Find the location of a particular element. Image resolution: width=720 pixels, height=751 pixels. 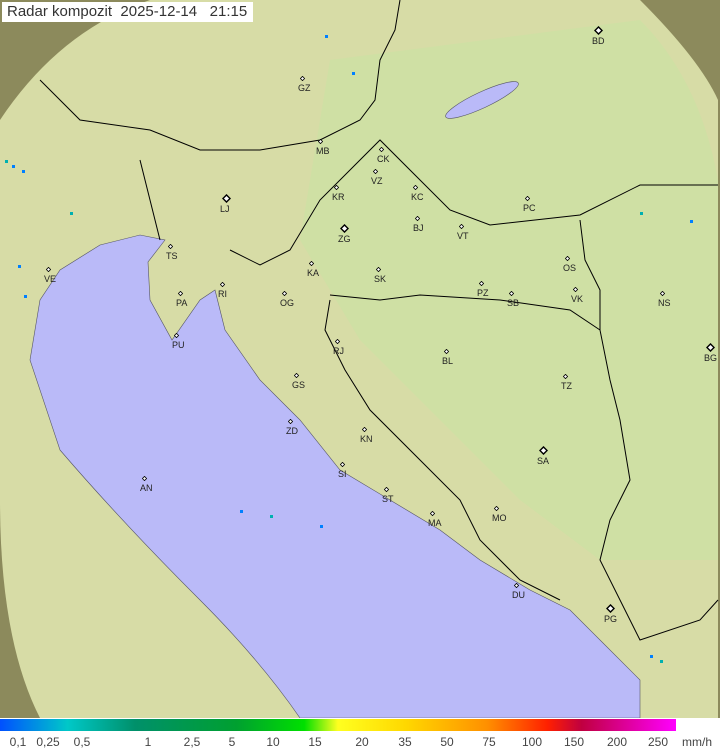

city-kr: KR is located at coordinates (338, 193).